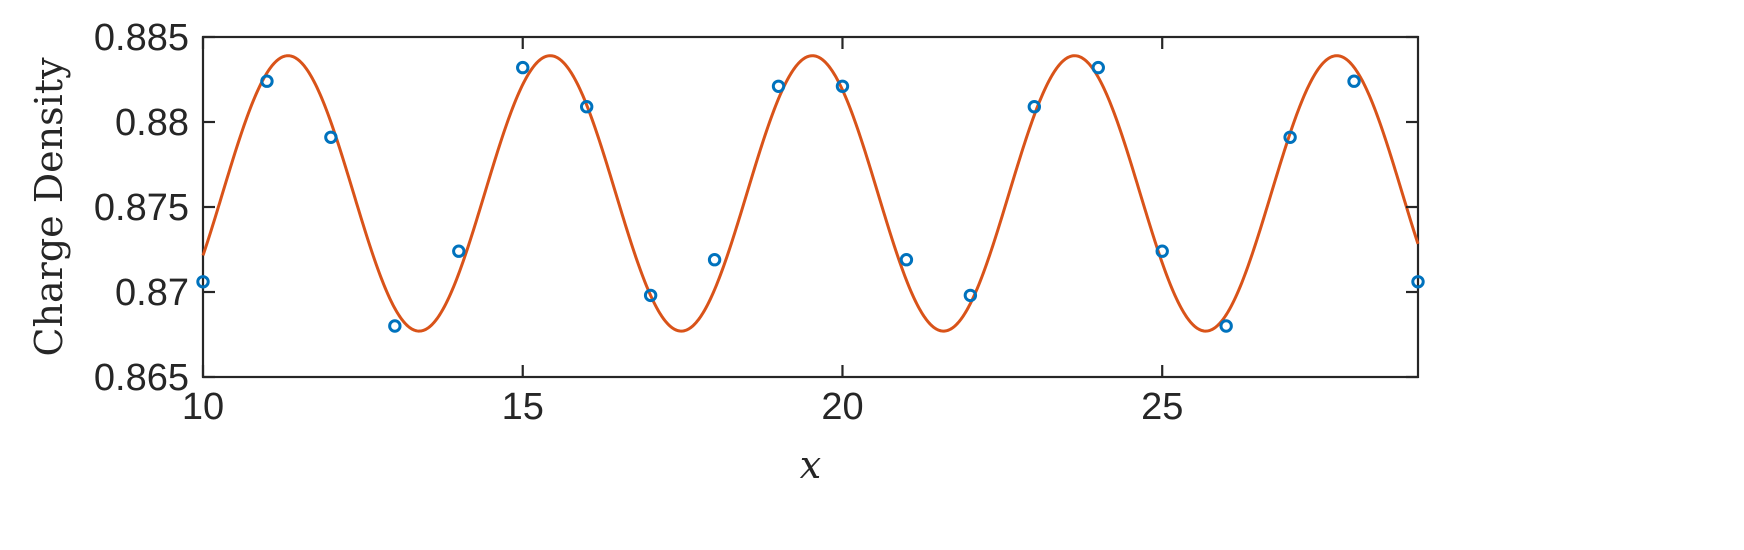  I want to click on x-tick-label: 20, so click(842, 407).